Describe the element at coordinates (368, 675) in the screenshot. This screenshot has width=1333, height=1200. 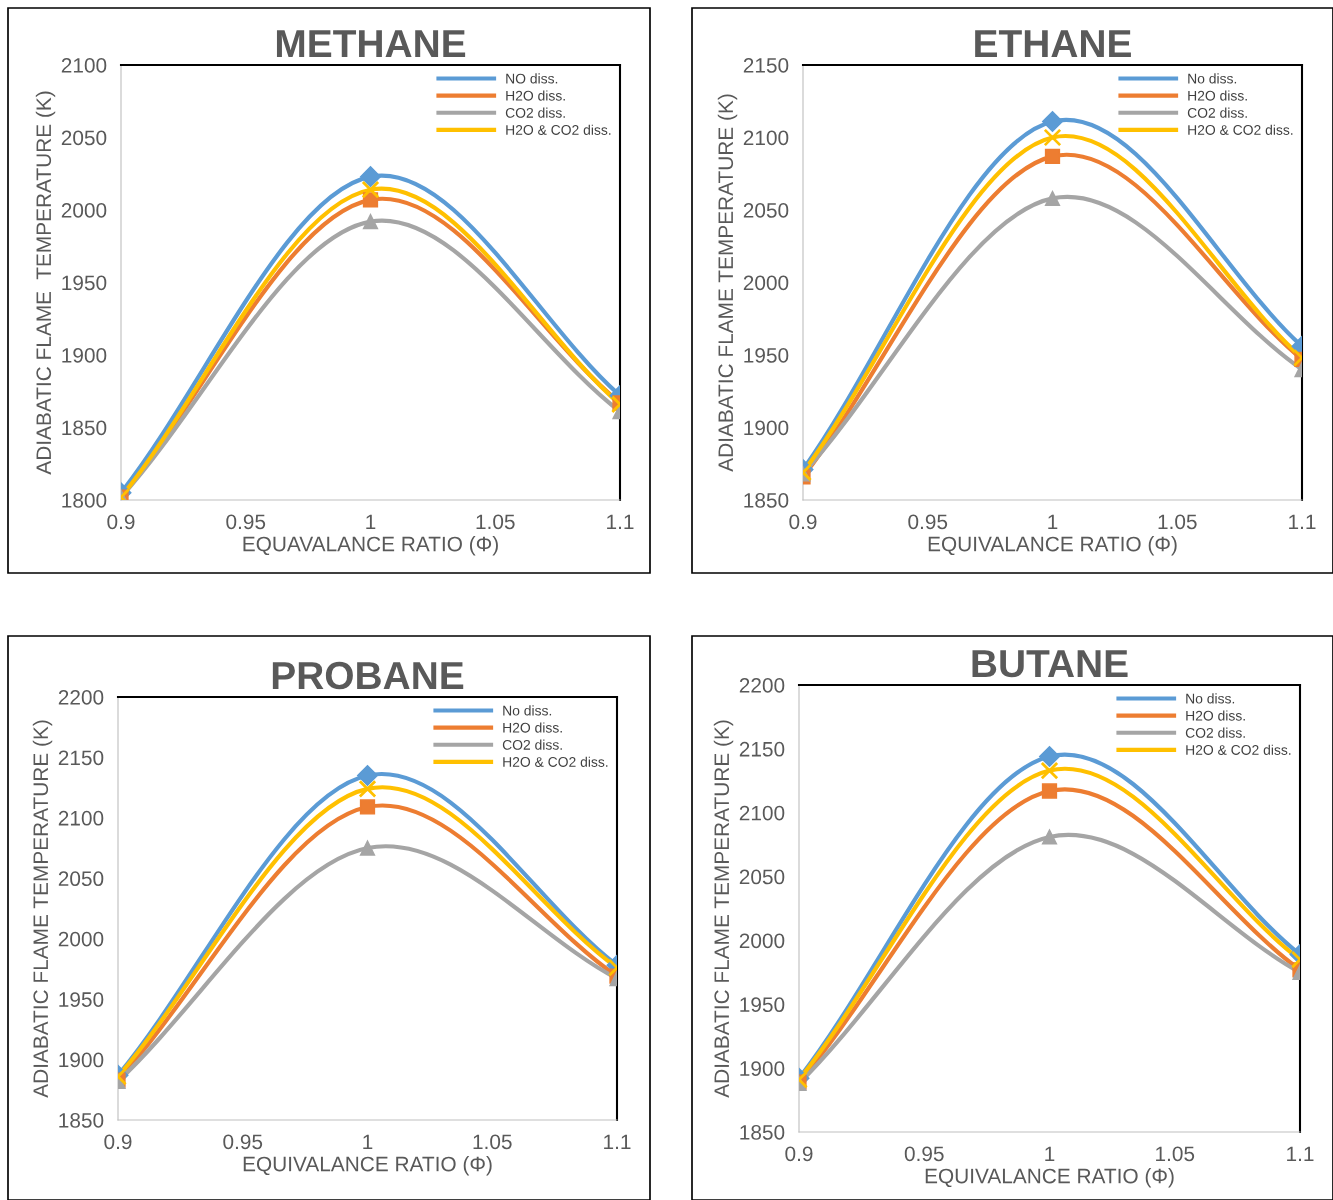
I see `chart-title: PROBANE` at that location.